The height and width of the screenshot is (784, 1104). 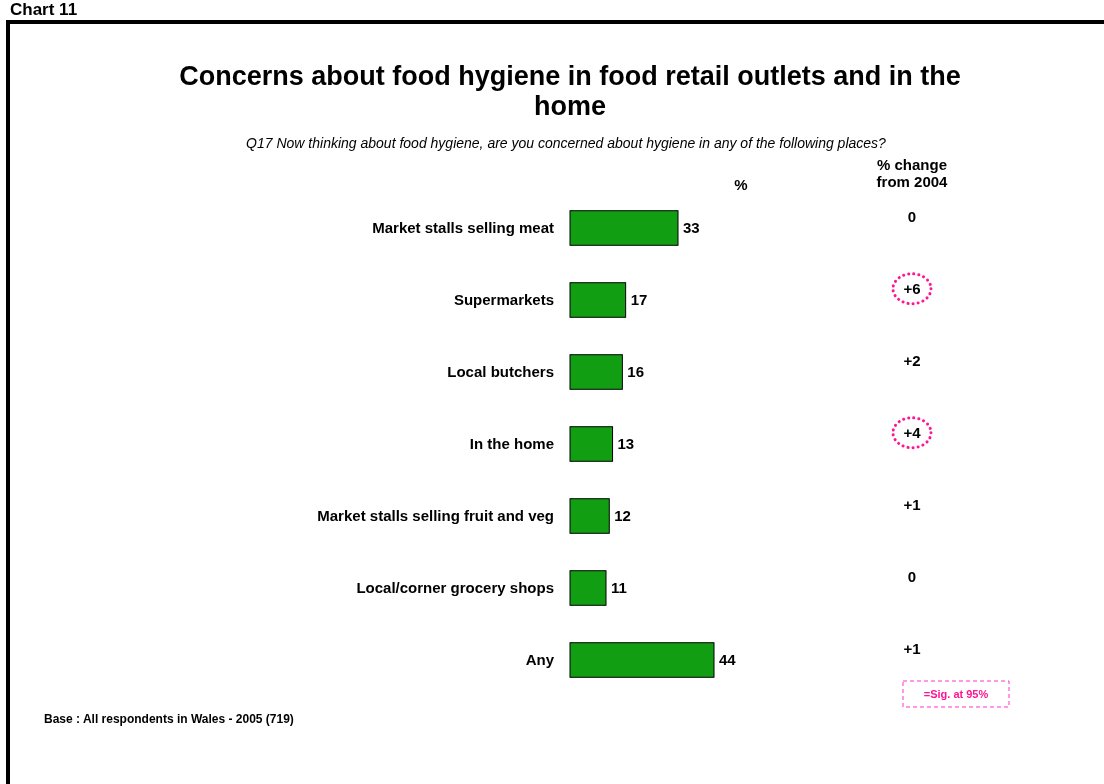 What do you see at coordinates (566, 143) in the screenshot?
I see `chart-subtitle: Q17 Now thinking about food hygiene, are you concerned about hygiene in any of the following places?` at bounding box center [566, 143].